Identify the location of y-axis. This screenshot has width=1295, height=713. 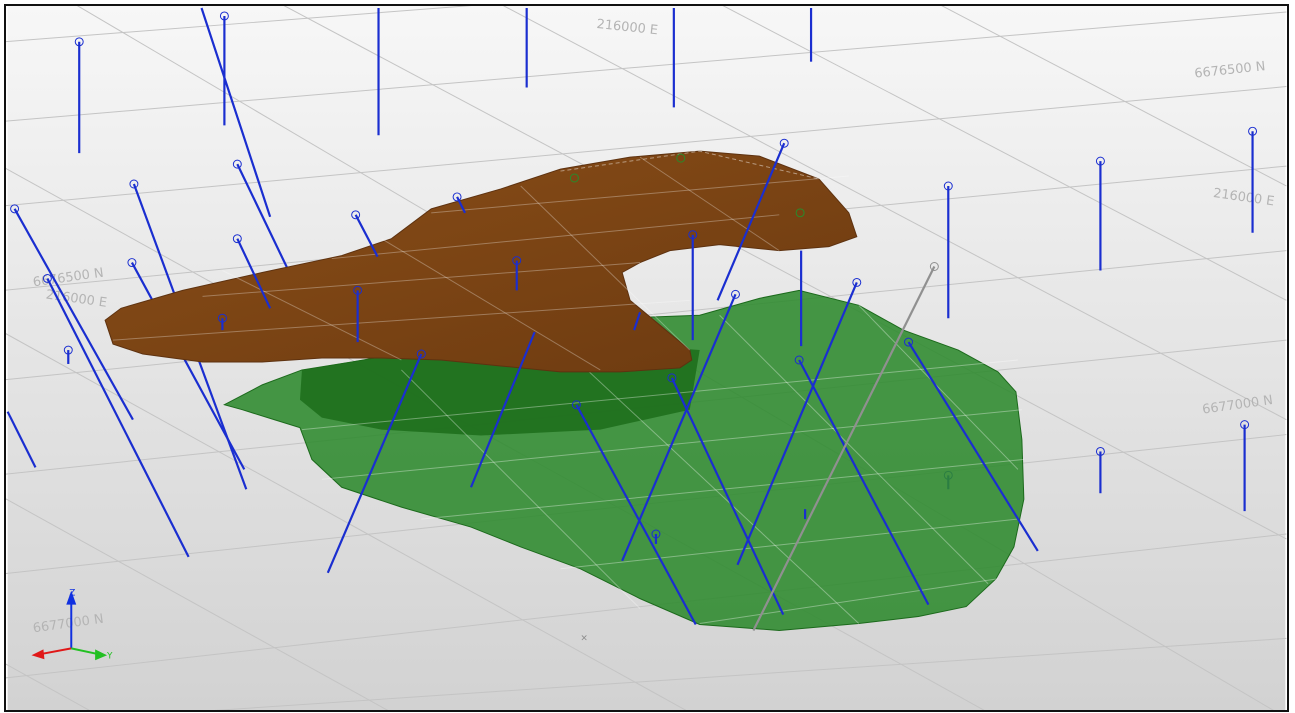
(85, 651).